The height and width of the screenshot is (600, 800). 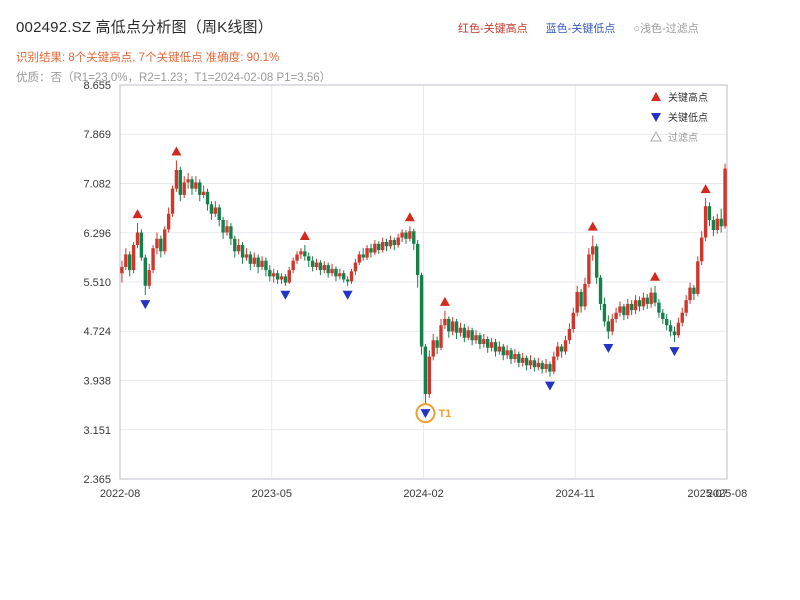 I want to click on y-tick-label: 2.365, so click(x=97, y=480).